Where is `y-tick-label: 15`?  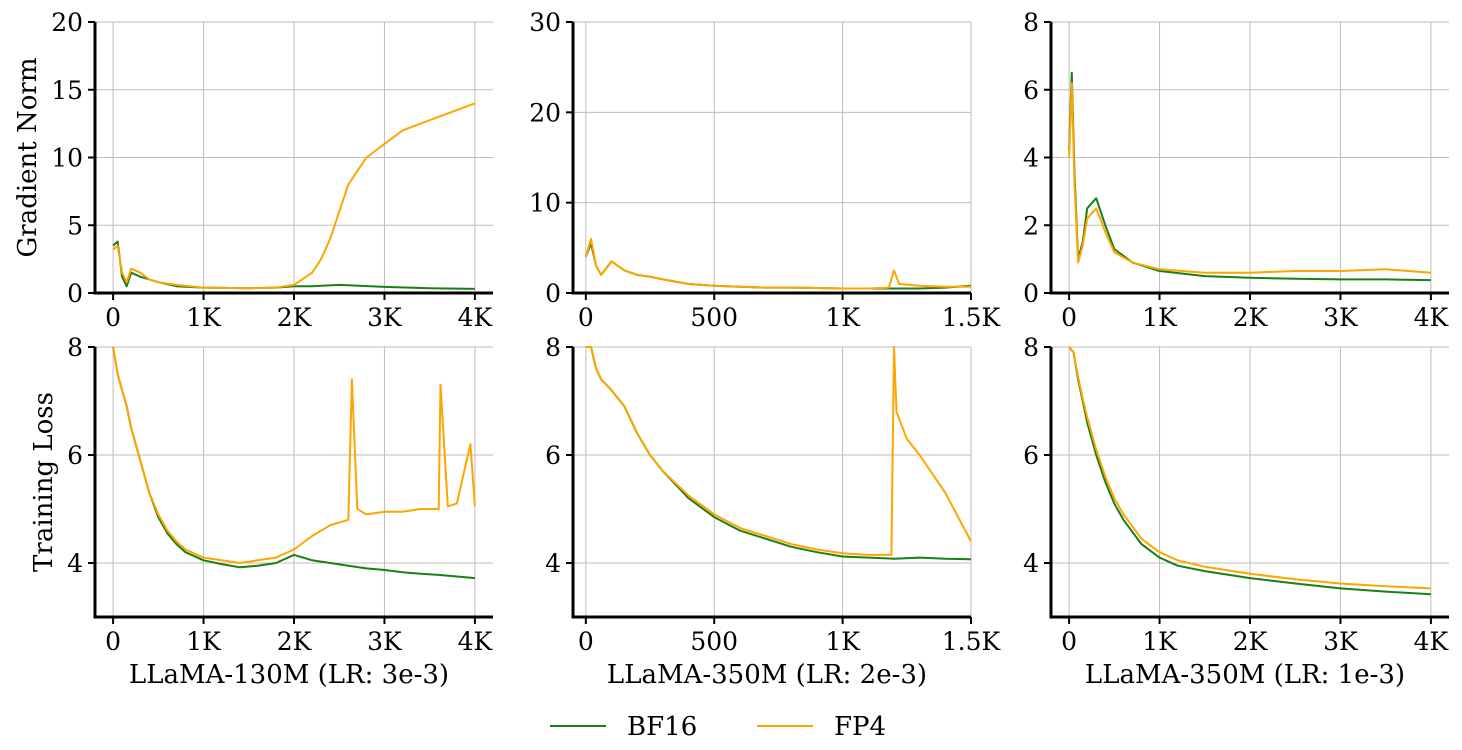
y-tick-label: 15 is located at coordinates (67, 90).